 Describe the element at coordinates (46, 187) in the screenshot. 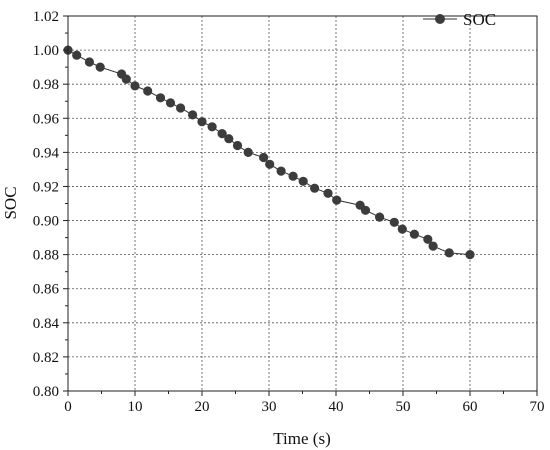

I see `y-tick-label: 0.92` at that location.